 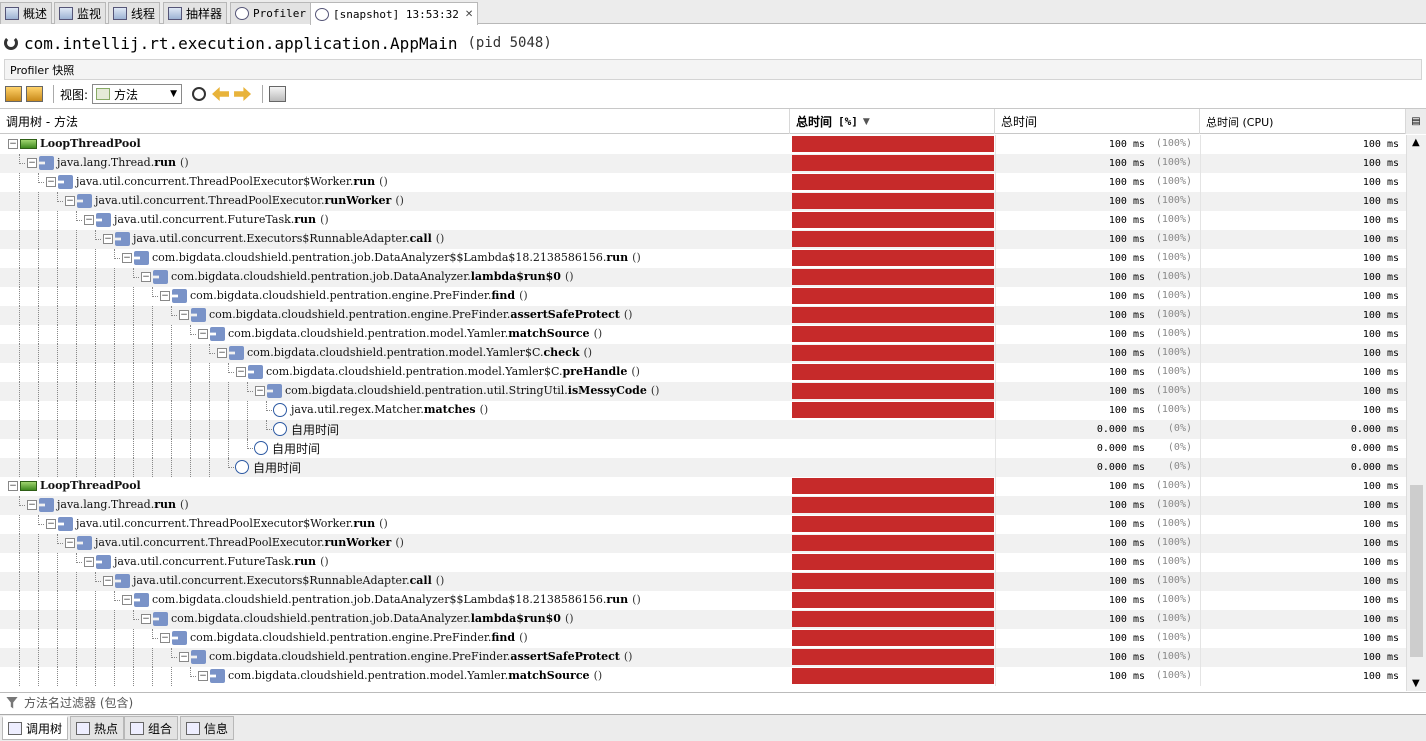 What do you see at coordinates (137, 94) in the screenshot?
I see `view-select: 方法 ▼` at bounding box center [137, 94].